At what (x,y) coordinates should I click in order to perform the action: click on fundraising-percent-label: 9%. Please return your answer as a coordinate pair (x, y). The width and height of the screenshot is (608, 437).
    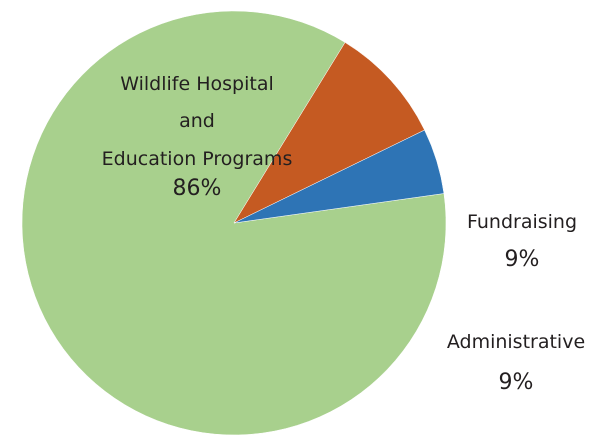
    Looking at the image, I should click on (522, 259).